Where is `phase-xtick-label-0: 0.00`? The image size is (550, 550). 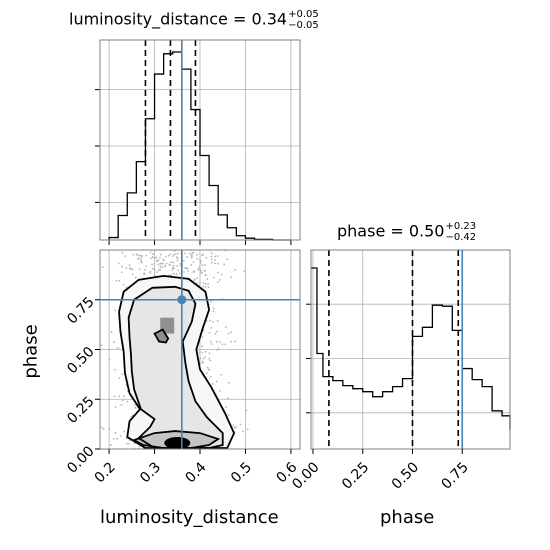
phase-xtick-label-0: 0.00 is located at coordinates (305, 475).